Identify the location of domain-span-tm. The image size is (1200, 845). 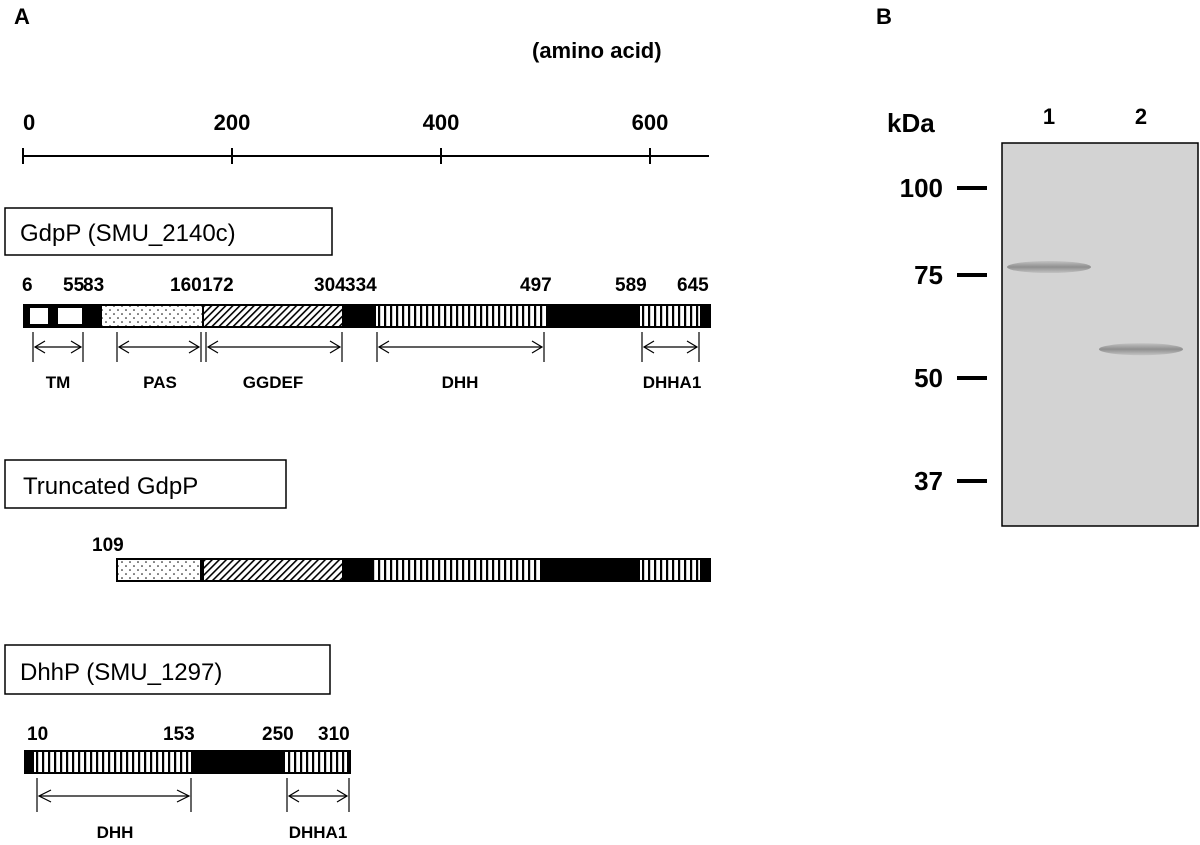
(58, 347).